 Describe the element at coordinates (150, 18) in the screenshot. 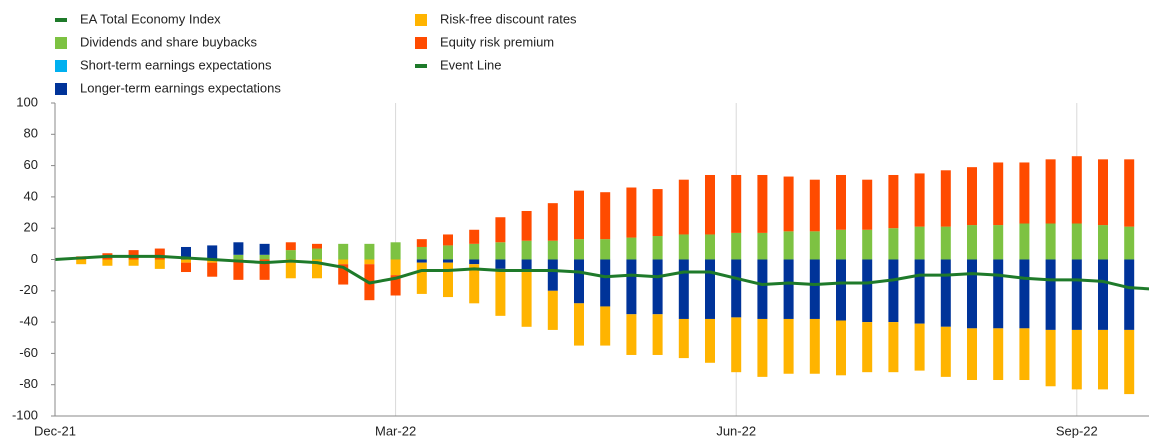

I see `legend-label: EA Total Economy Index` at that location.